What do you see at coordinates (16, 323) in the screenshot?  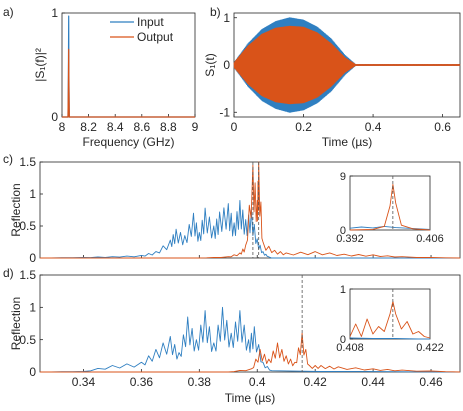 I see `panel-d-ylabel: Reflection` at bounding box center [16, 323].